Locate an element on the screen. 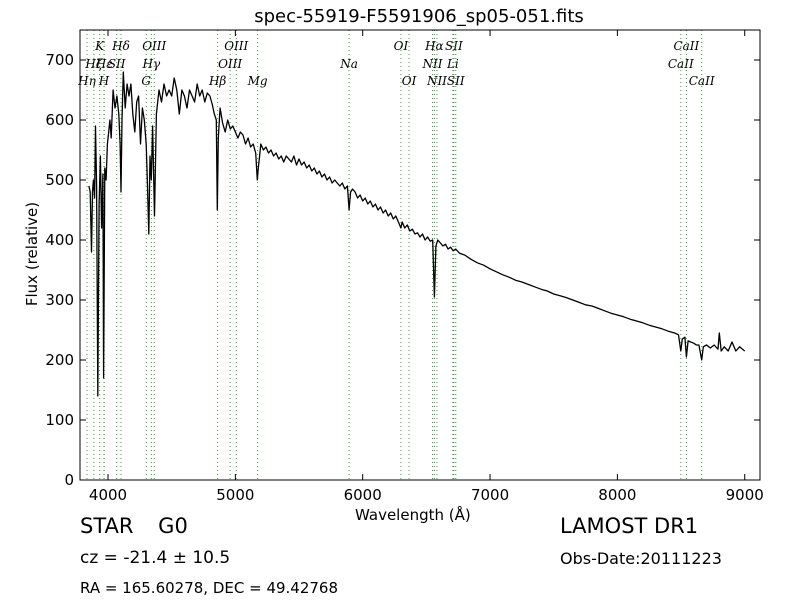 The height and width of the screenshot is (600, 800). x-tick-label: 6000 is located at coordinates (363, 495).